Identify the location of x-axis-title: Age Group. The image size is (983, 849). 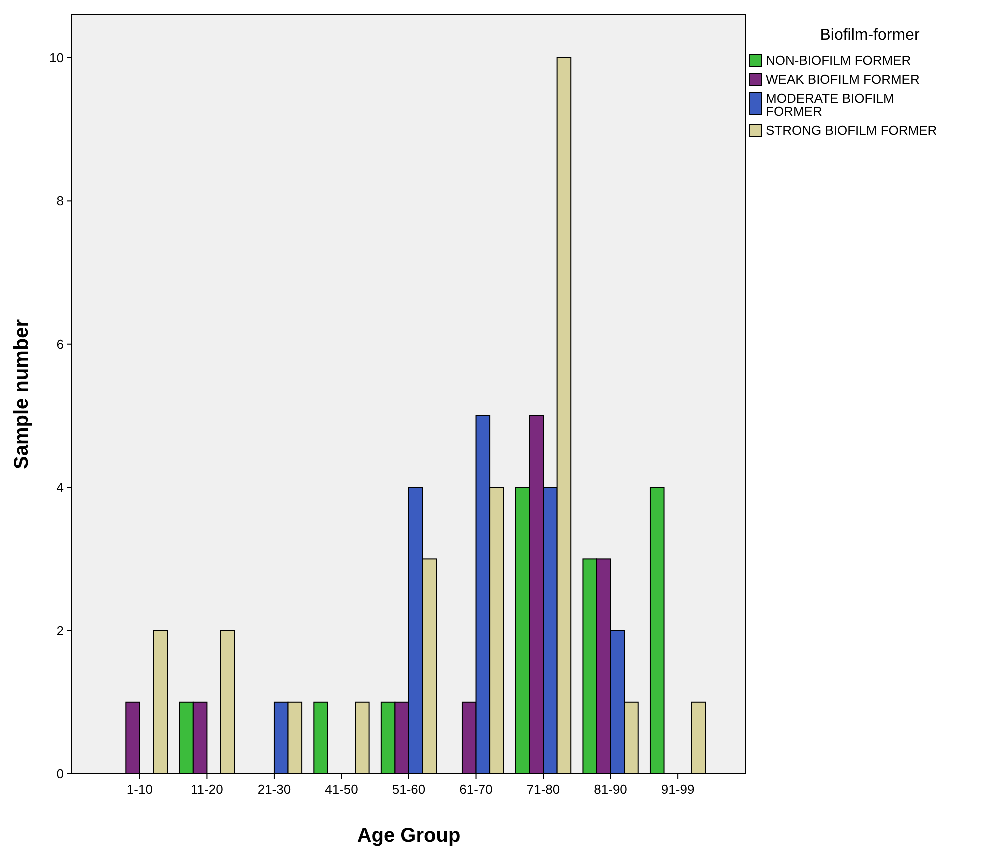
(409, 836).